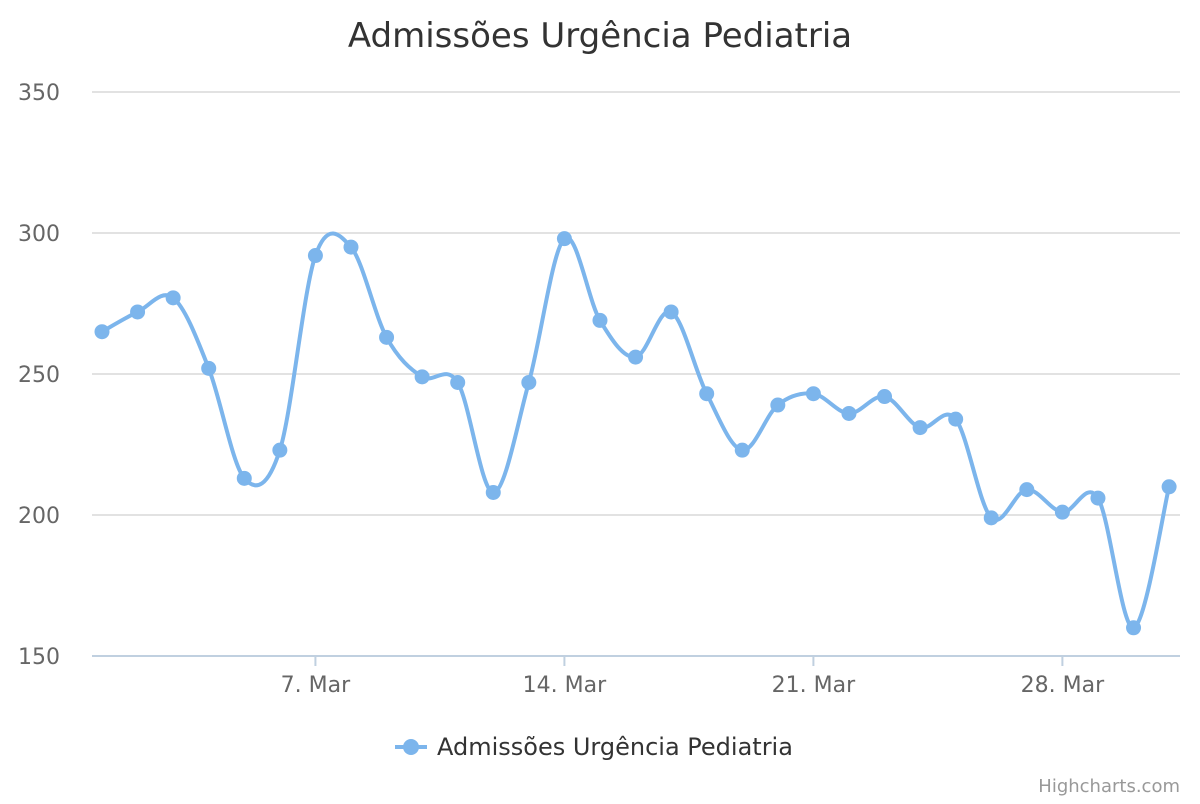  I want to click on chart-title: Admissões Urgência Pediatria, so click(600, 36).